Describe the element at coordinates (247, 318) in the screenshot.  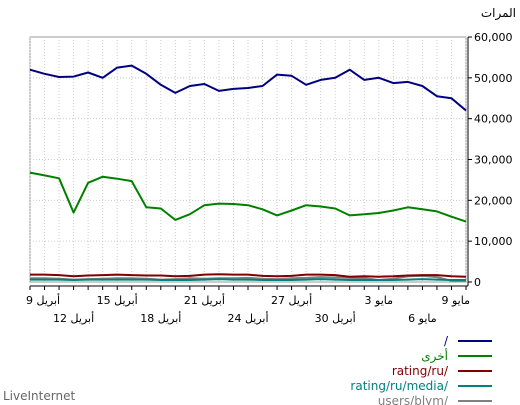
I see `x-tick-label: 24 أبريل` at that location.